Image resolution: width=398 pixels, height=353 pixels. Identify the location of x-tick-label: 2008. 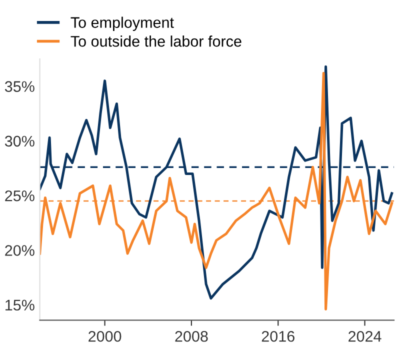
(191, 336).